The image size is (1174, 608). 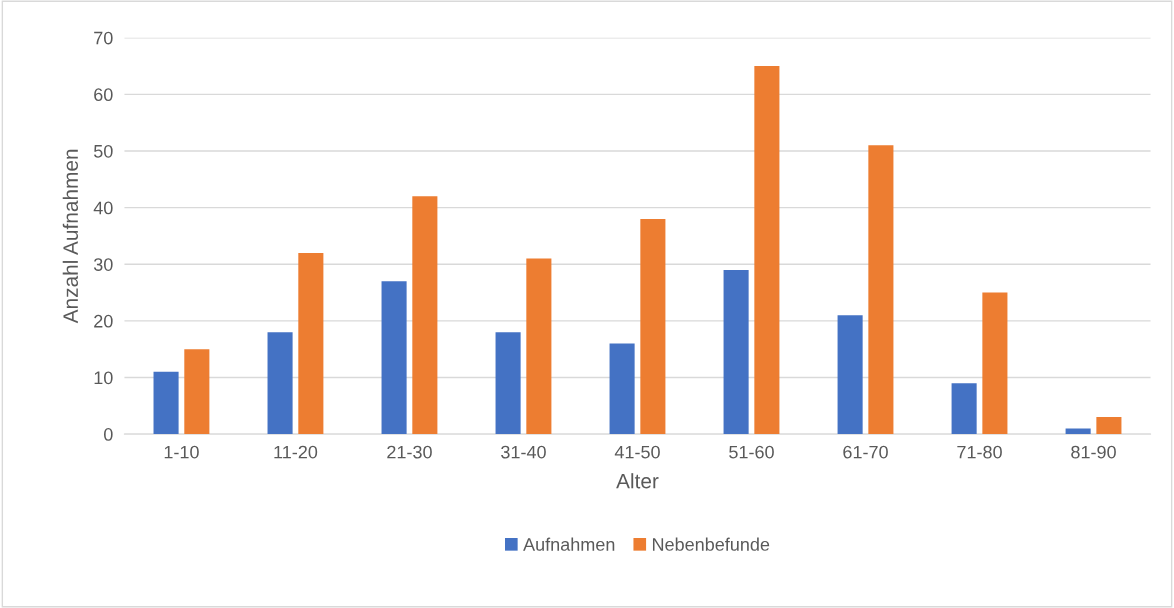 I want to click on y-tick-label: 70, so click(x=103, y=38).